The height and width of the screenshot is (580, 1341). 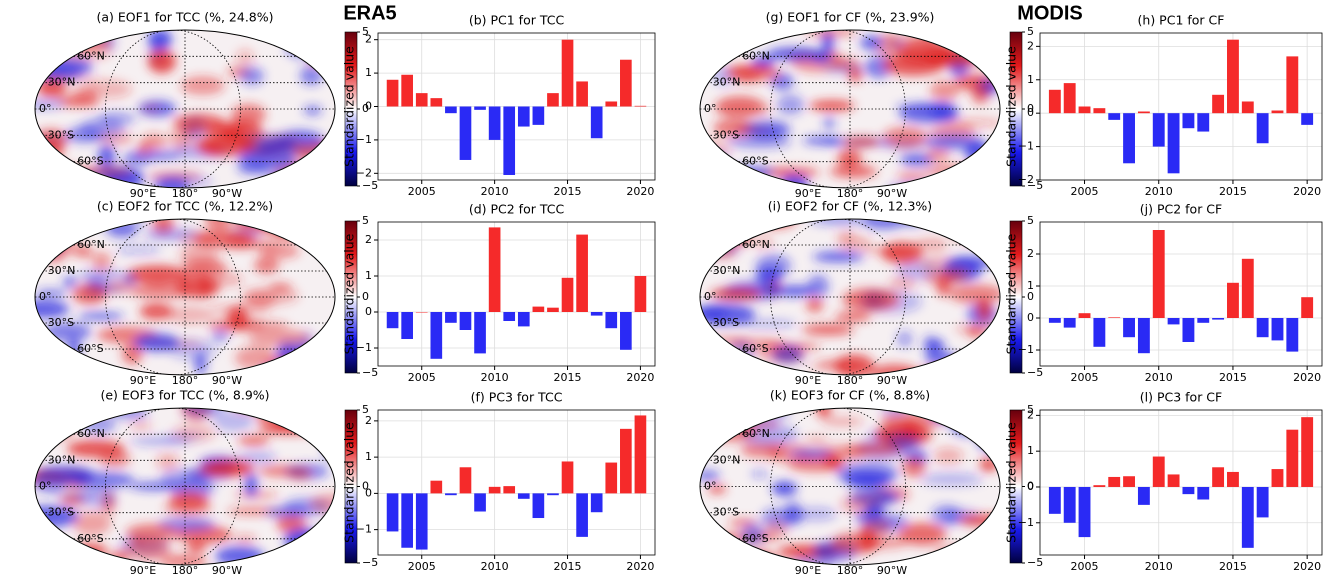 What do you see at coordinates (90, 348) in the screenshot?
I see `lat-label: 60°S` at bounding box center [90, 348].